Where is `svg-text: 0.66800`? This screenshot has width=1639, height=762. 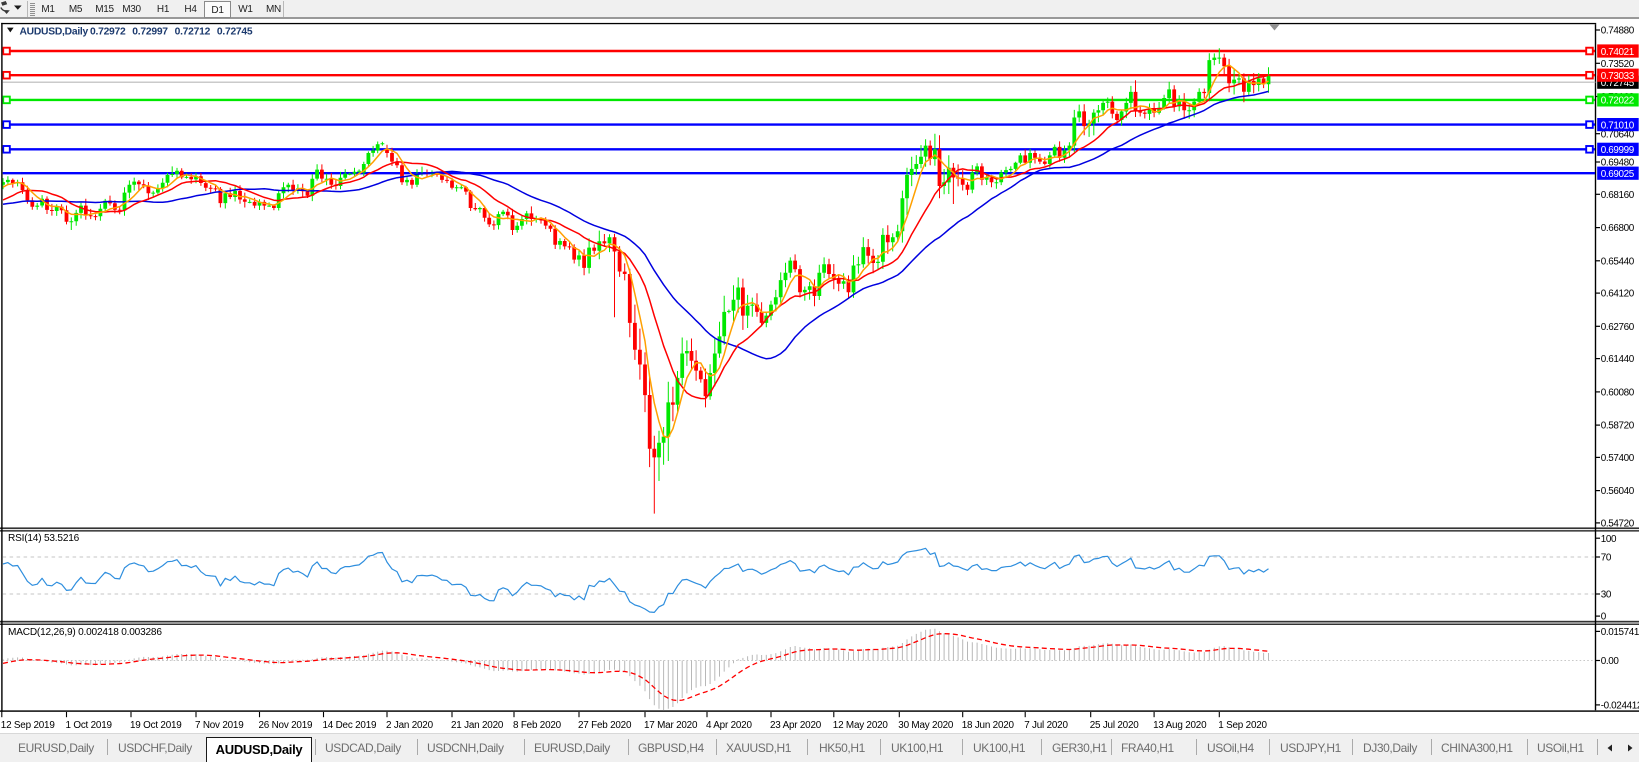
svg-text: 0.66800 is located at coordinates (1618, 228).